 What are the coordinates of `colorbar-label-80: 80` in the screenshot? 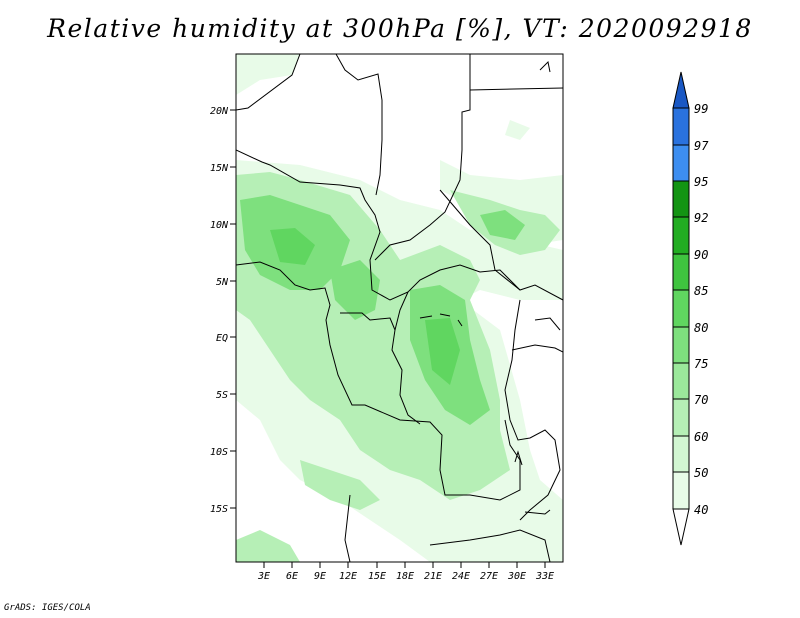 It's located at (701, 328).